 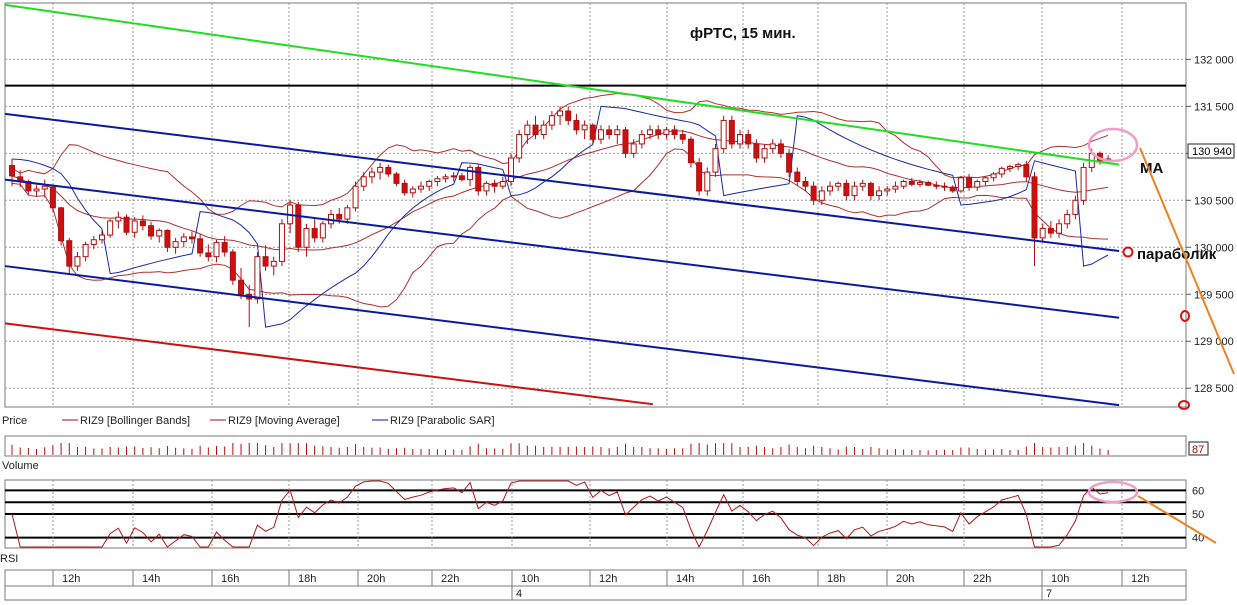 What do you see at coordinates (1214, 342) in the screenshot?
I see `price-tick-label: 129 000` at bounding box center [1214, 342].